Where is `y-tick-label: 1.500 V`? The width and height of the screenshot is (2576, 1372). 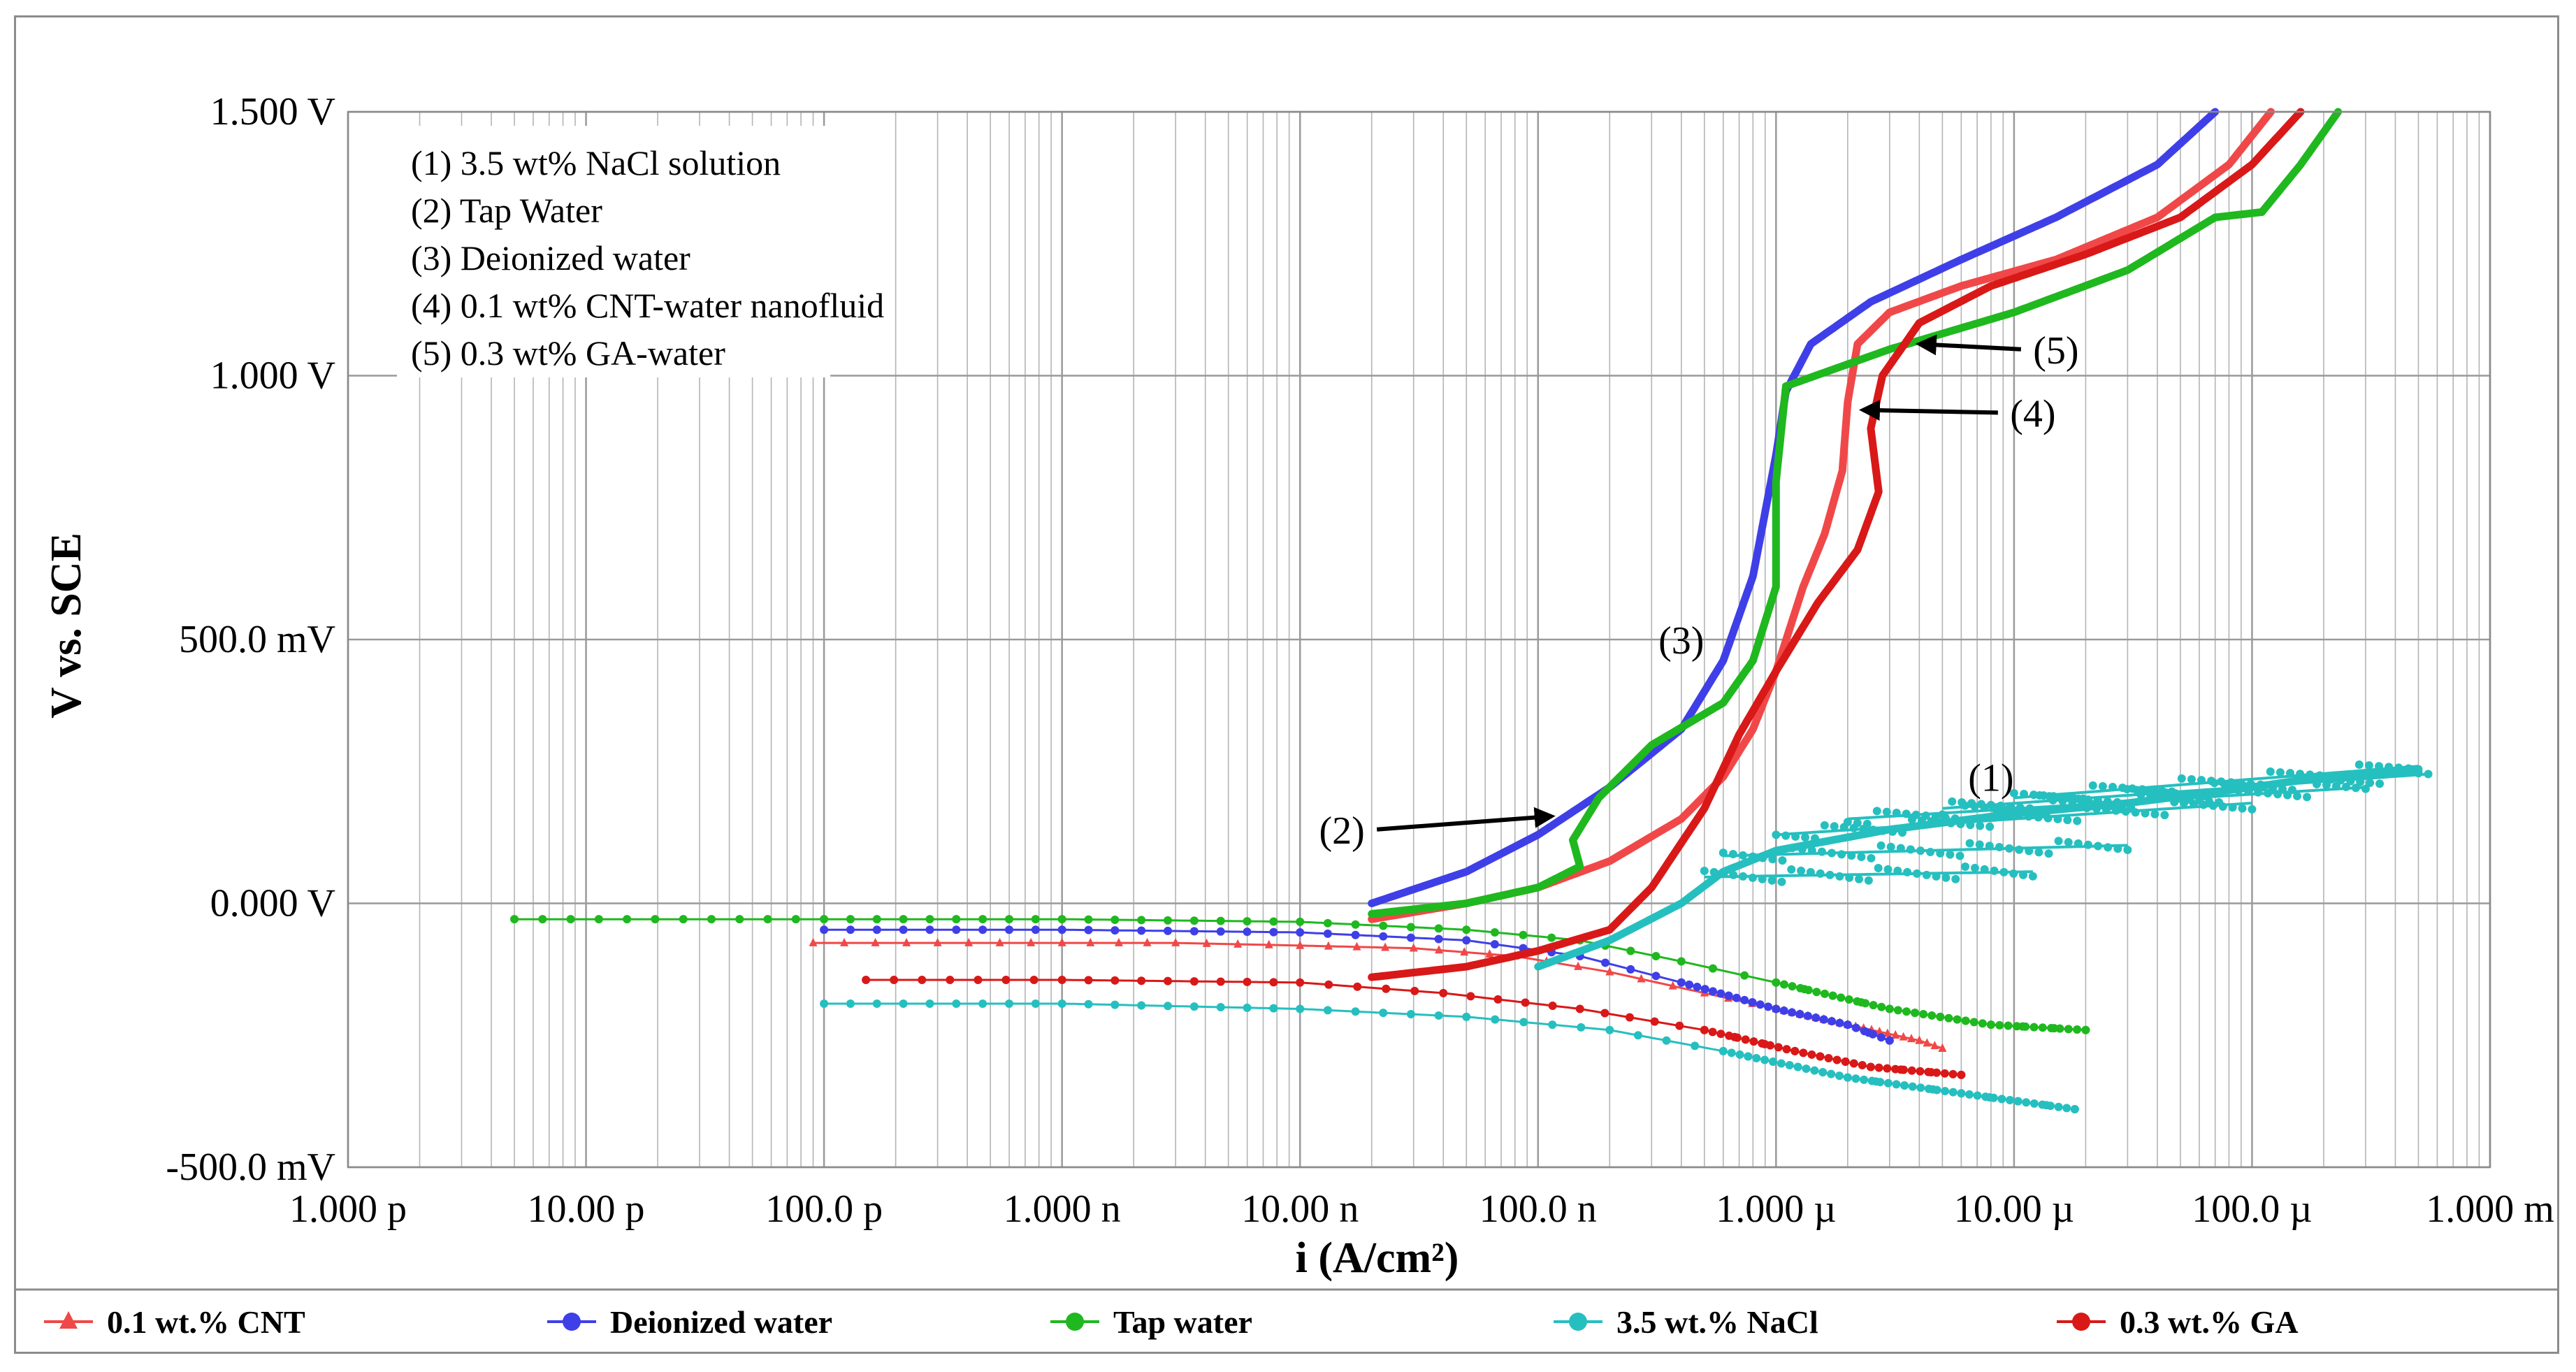
y-tick-label: 1.500 V is located at coordinates (272, 112).